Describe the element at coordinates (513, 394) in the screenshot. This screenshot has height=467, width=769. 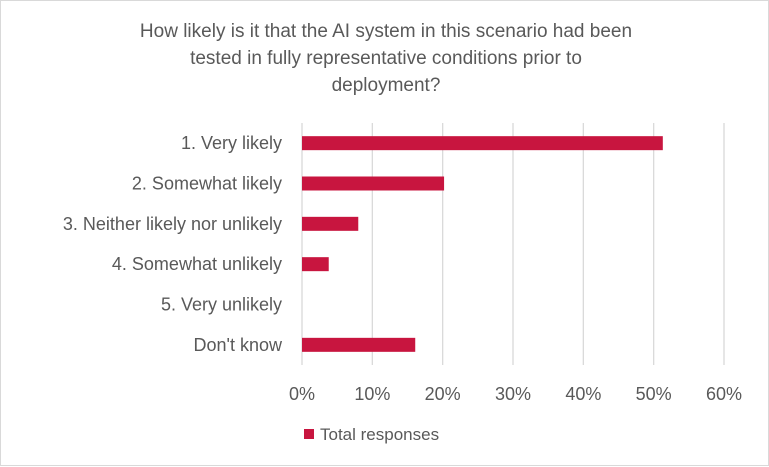
I see `x-tick-label: 30%` at that location.